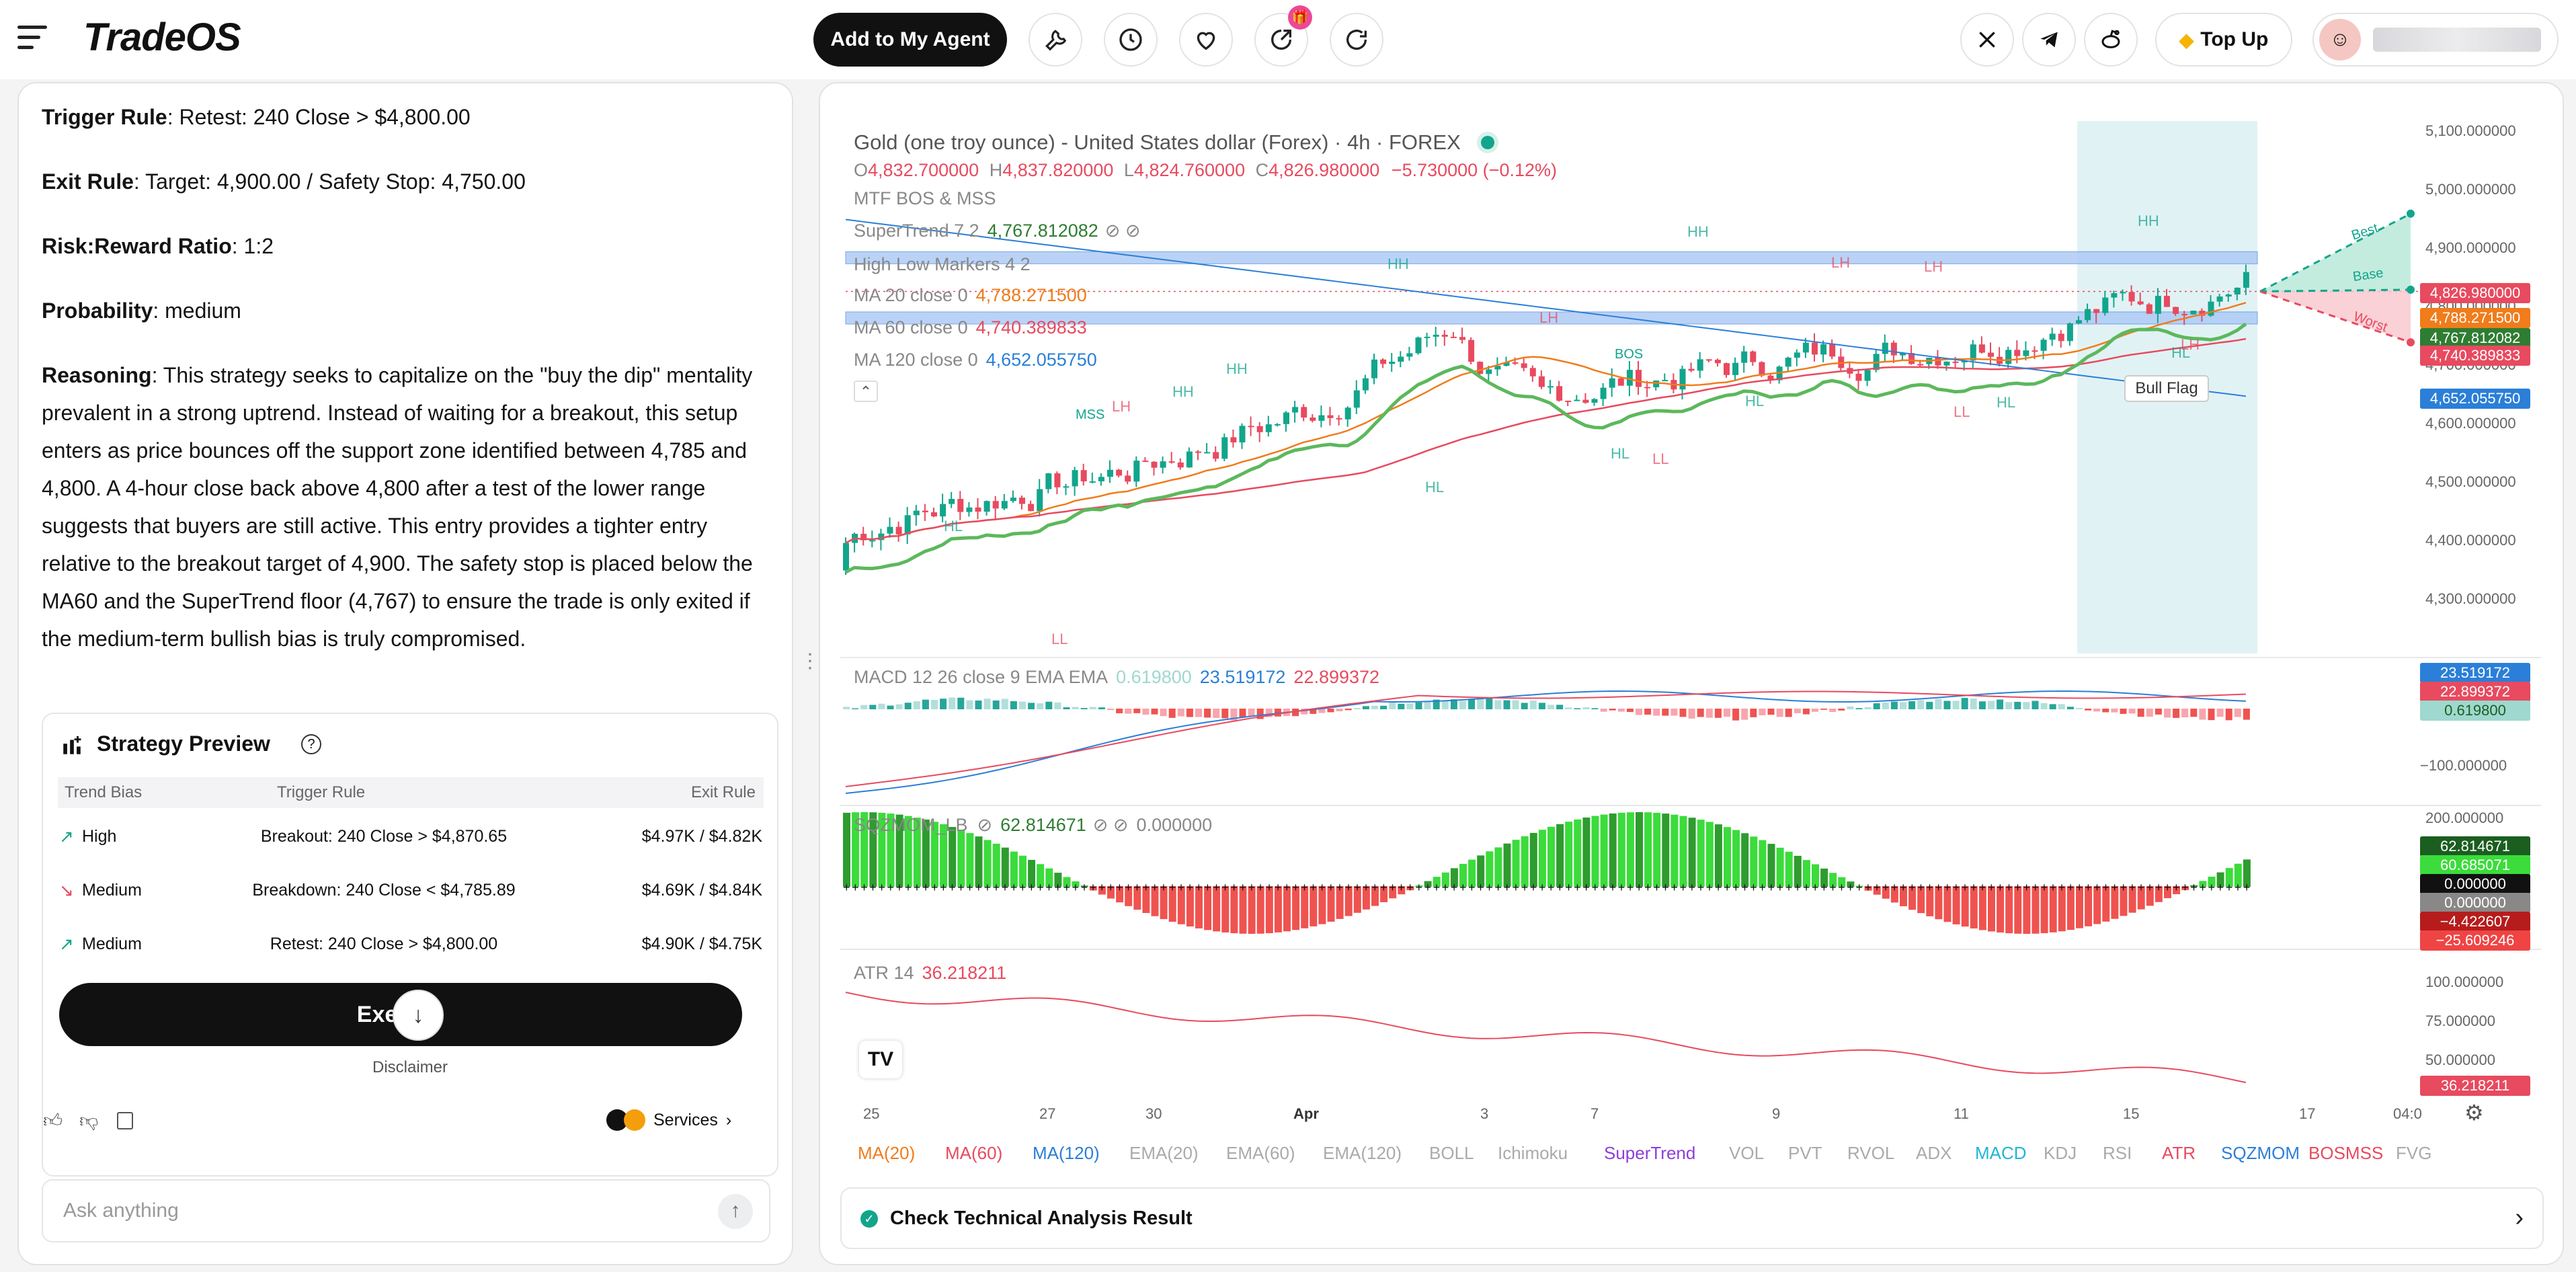  I want to click on ask-input-box: Ask anything ↑, so click(406, 1210).